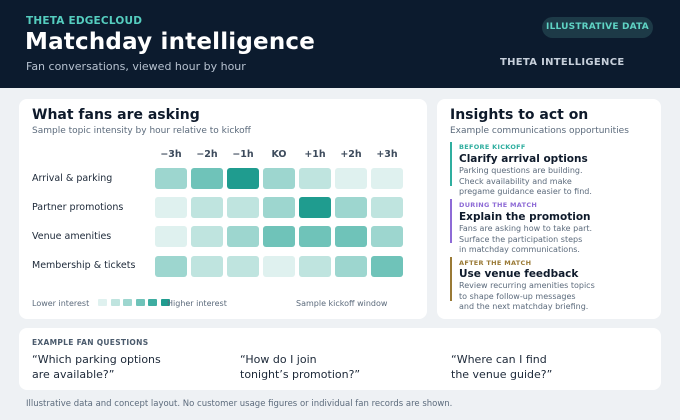 The image size is (680, 420). Describe the element at coordinates (562, 62) in the screenshot. I see `brand-right-label: THETA INTELLIGENCE` at that location.